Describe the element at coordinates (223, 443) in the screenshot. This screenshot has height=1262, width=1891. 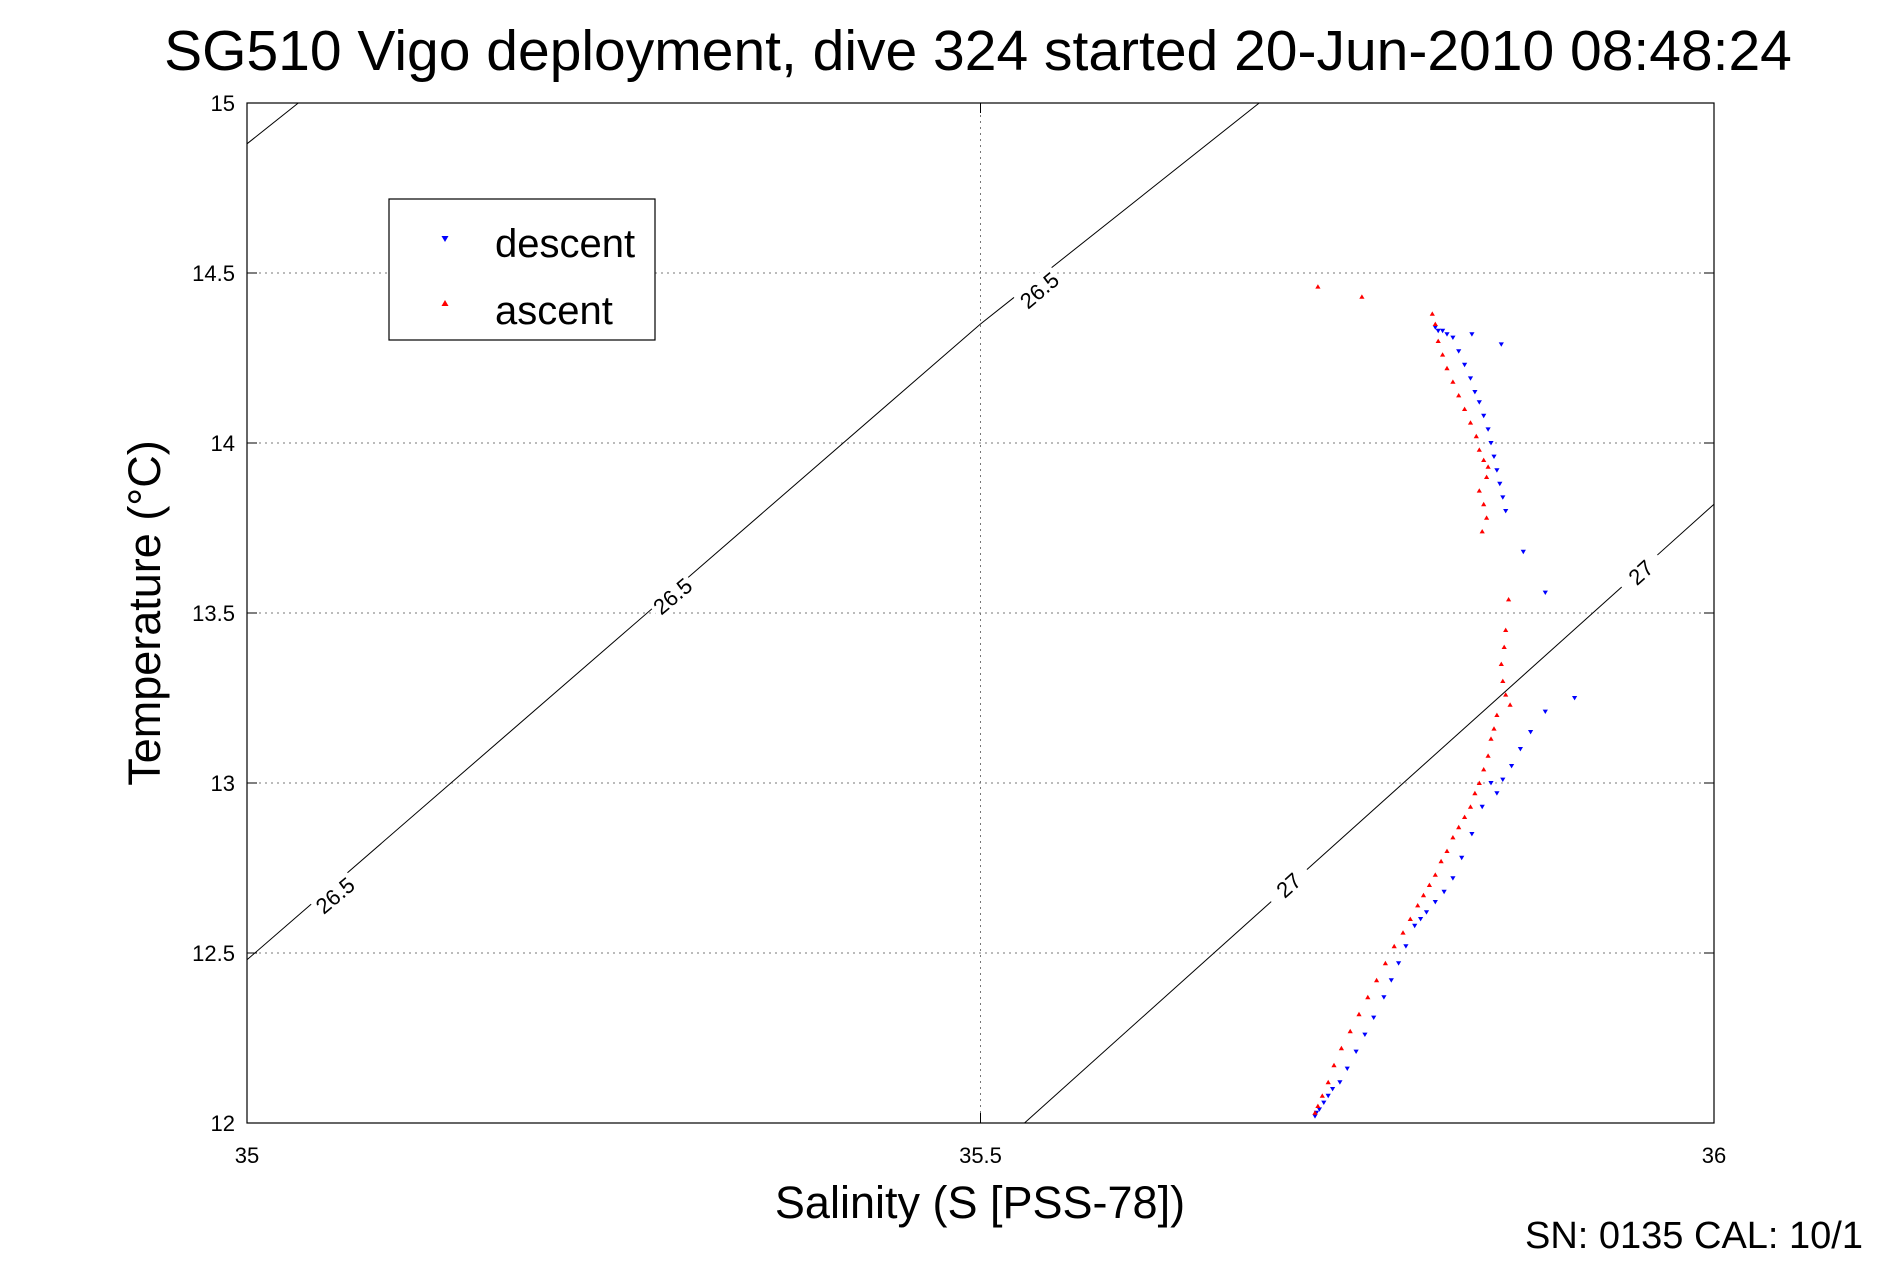
I see `y-tick-label: 14` at that location.